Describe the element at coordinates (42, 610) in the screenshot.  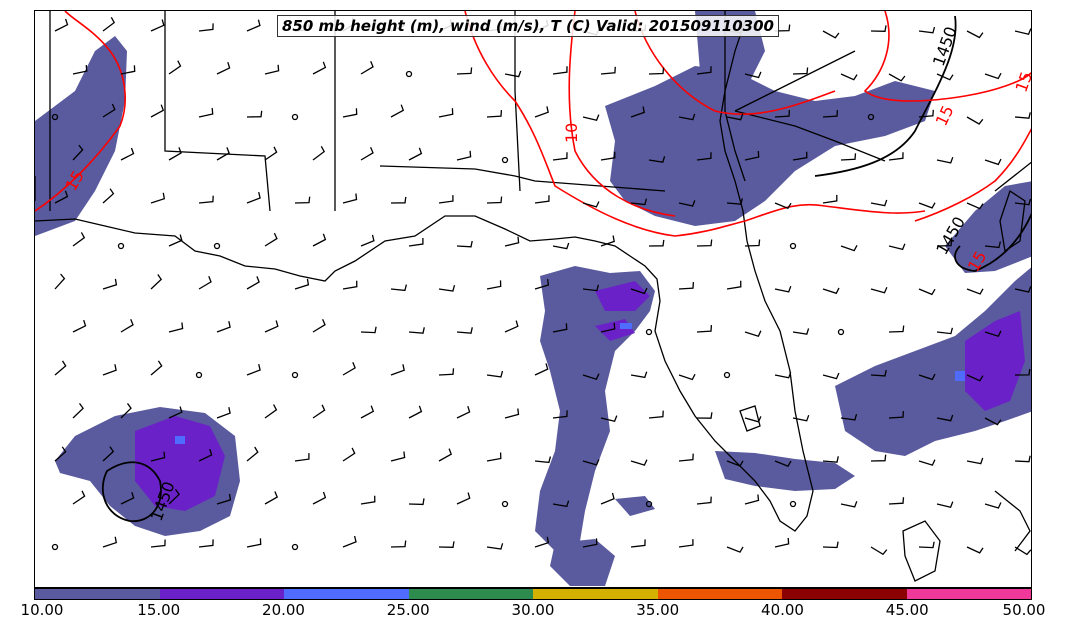
I see `colorbar-tick-label: 10.00` at that location.